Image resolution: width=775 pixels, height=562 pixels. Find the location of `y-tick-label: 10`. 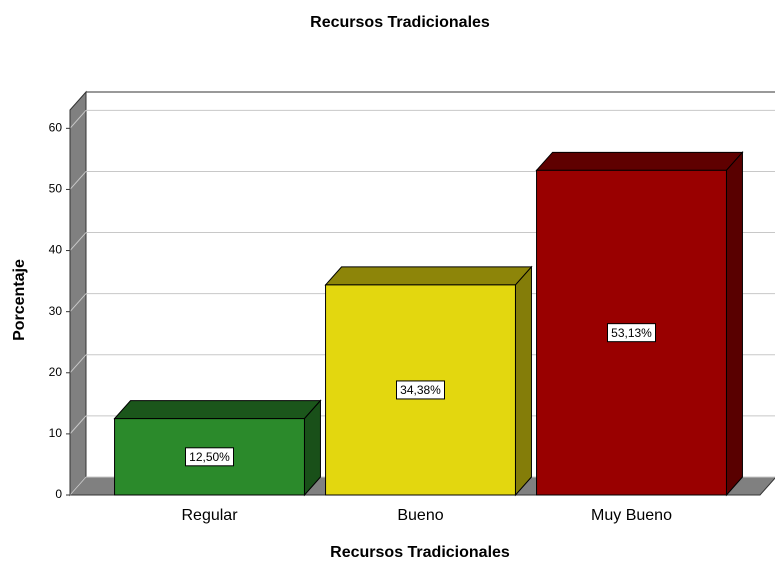

y-tick-label: 10 is located at coordinates (56, 433).